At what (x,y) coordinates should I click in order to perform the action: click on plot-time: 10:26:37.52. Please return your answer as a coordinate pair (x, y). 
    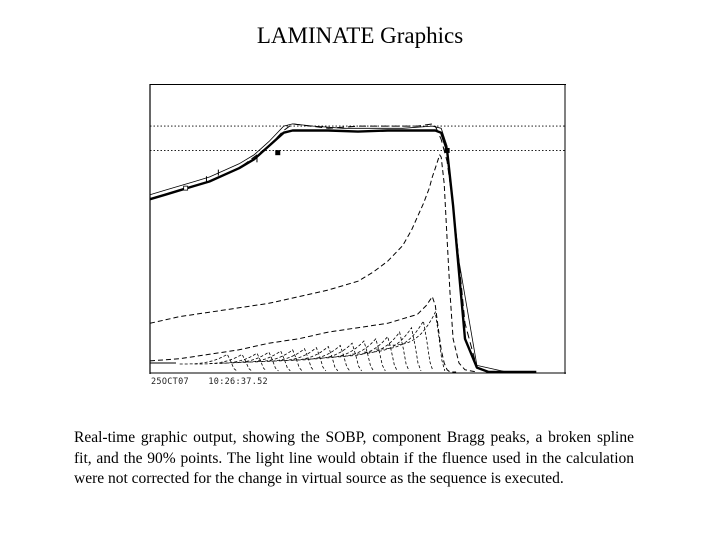
    Looking at the image, I should click on (238, 382).